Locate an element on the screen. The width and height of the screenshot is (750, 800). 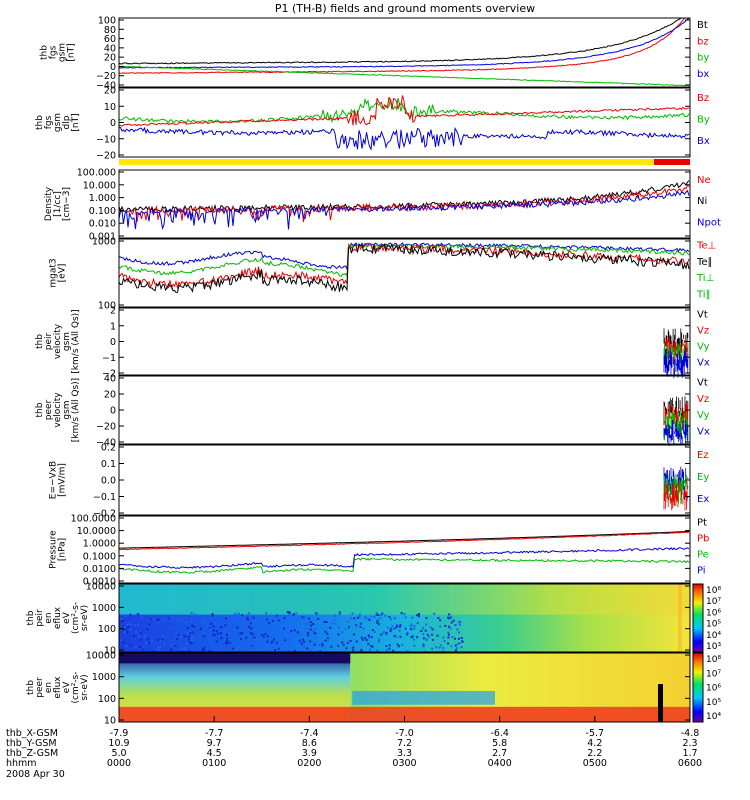
footer-value: 3.3 is located at coordinates (404, 753).